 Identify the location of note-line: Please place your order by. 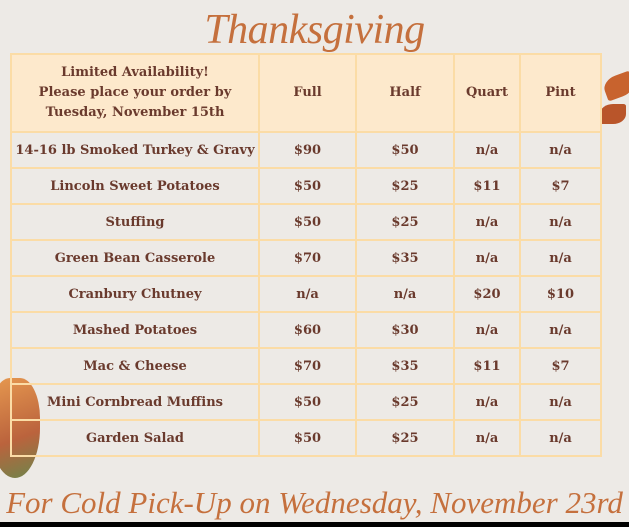
(135, 92).